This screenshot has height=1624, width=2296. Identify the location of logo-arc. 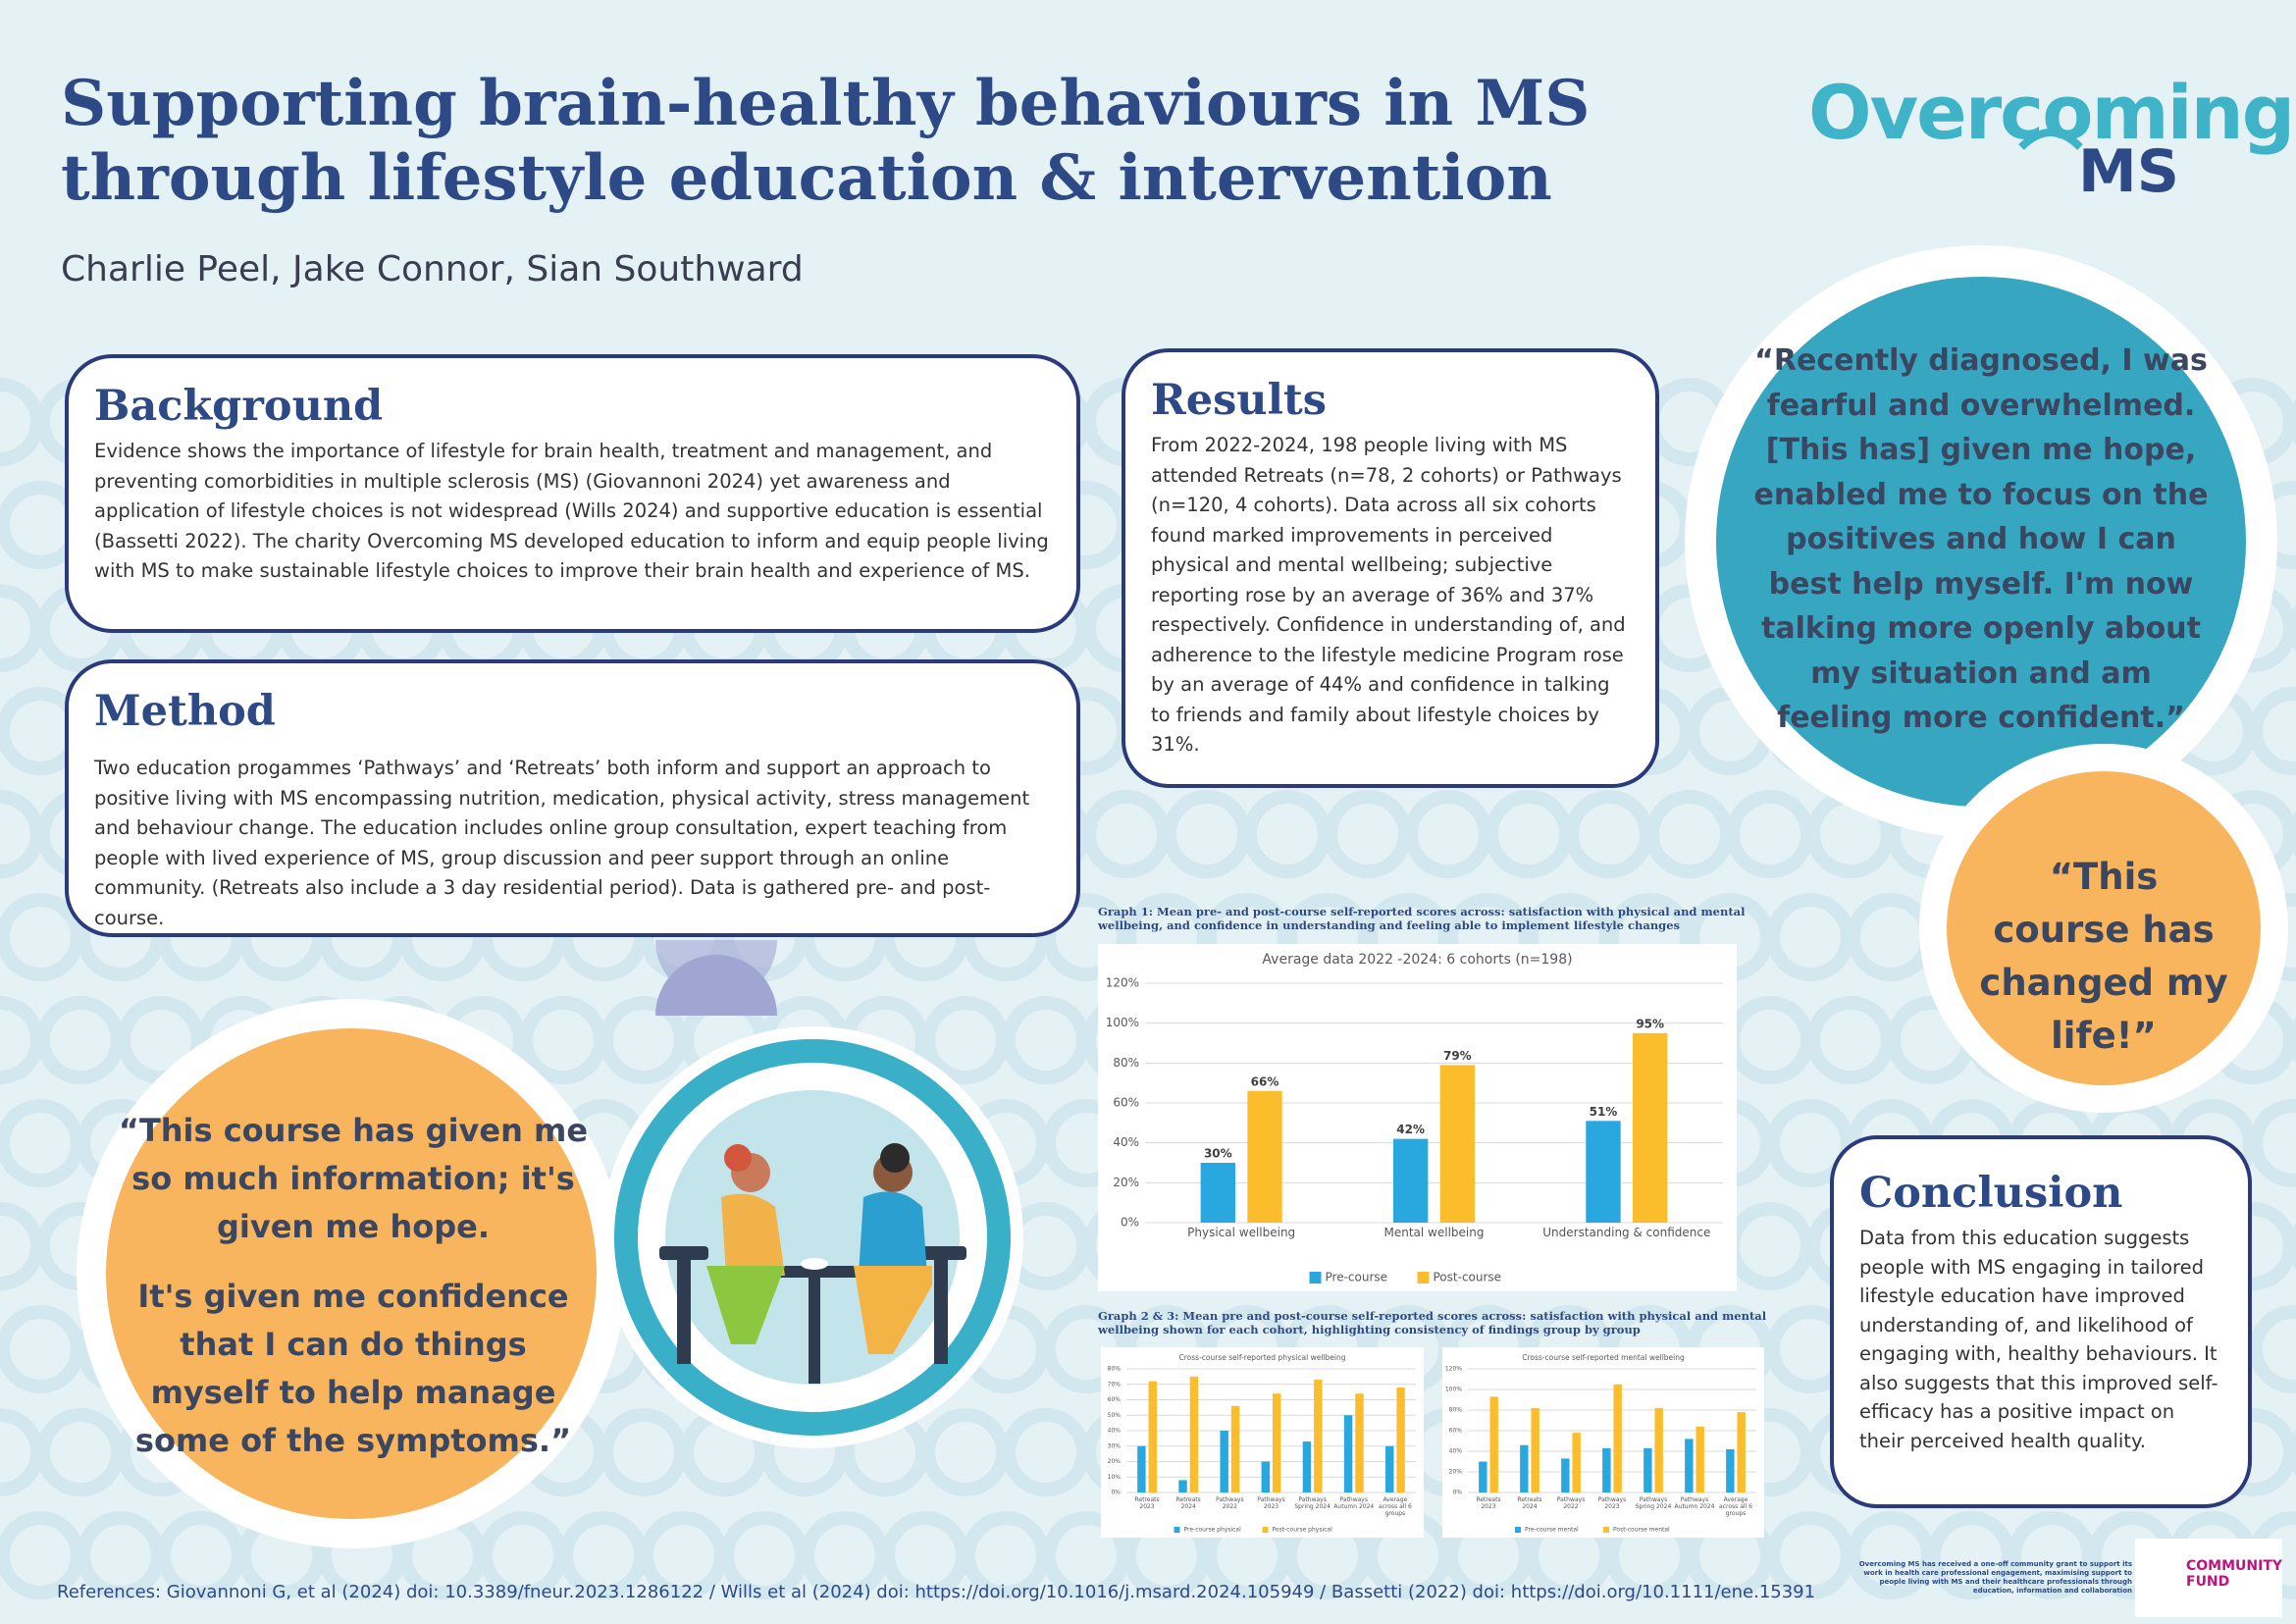
(2050, 139).